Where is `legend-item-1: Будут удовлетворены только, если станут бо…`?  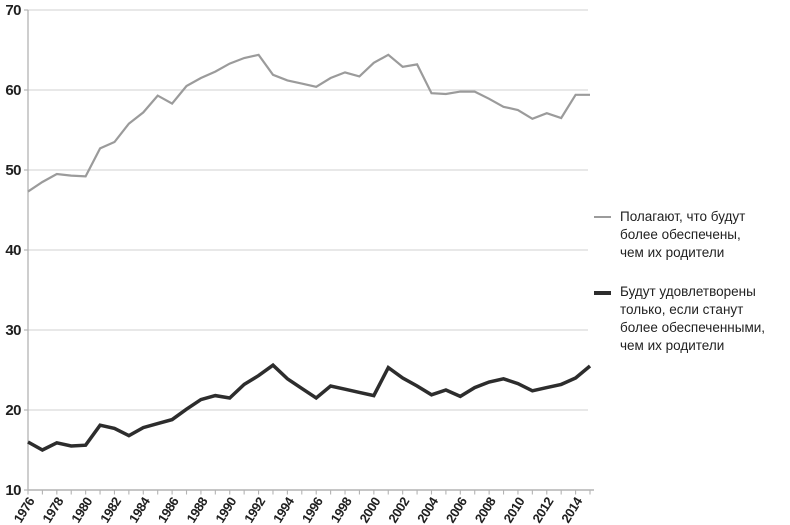 legend-item-1: Будут удовлетворены только, если станут бо… is located at coordinates (692, 319).